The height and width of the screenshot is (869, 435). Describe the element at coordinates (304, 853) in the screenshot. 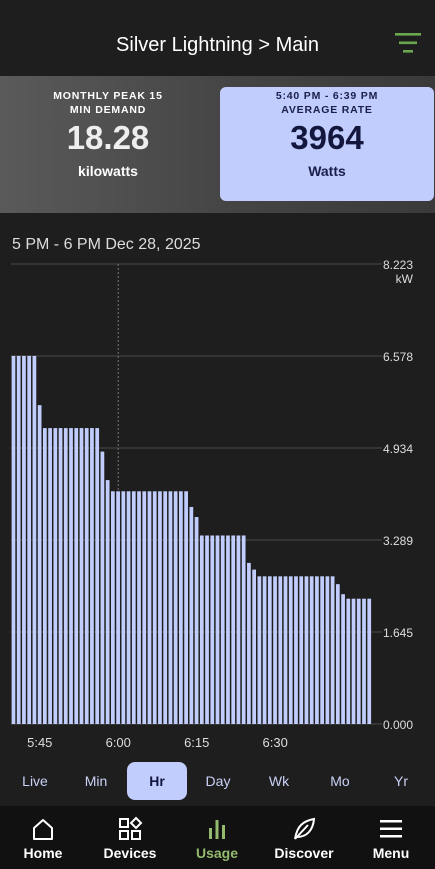

I see `nav-label: Discover` at that location.